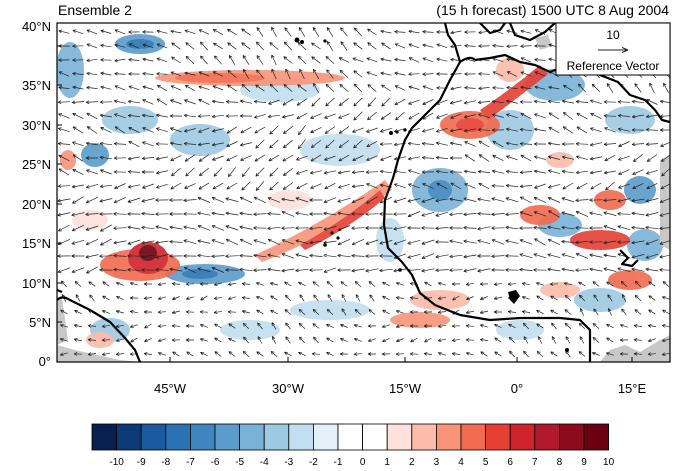 Image resolution: width=673 pixels, height=471 pixels. Describe the element at coordinates (36, 85) in the screenshot. I see `lat-tick-label: 35°N` at that location.